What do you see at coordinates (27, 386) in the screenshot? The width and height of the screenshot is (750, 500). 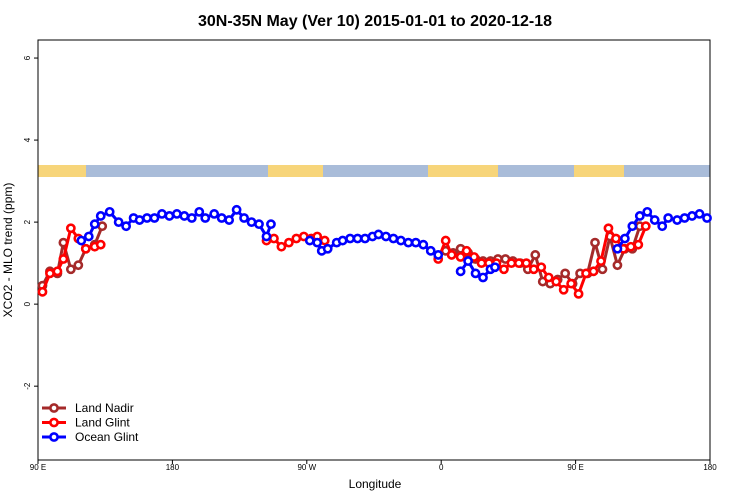 I see `y-tick-label: -2` at bounding box center [27, 386].